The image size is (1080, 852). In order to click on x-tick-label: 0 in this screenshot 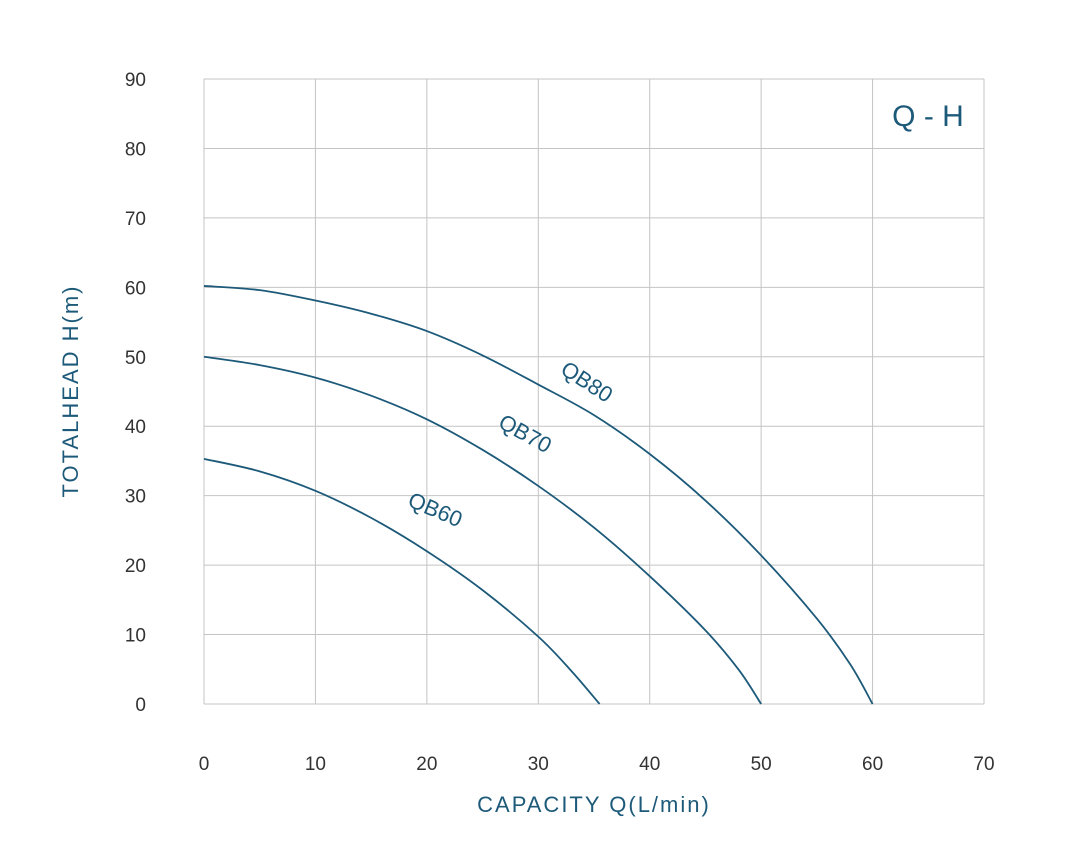, I will do `click(204, 764)`.